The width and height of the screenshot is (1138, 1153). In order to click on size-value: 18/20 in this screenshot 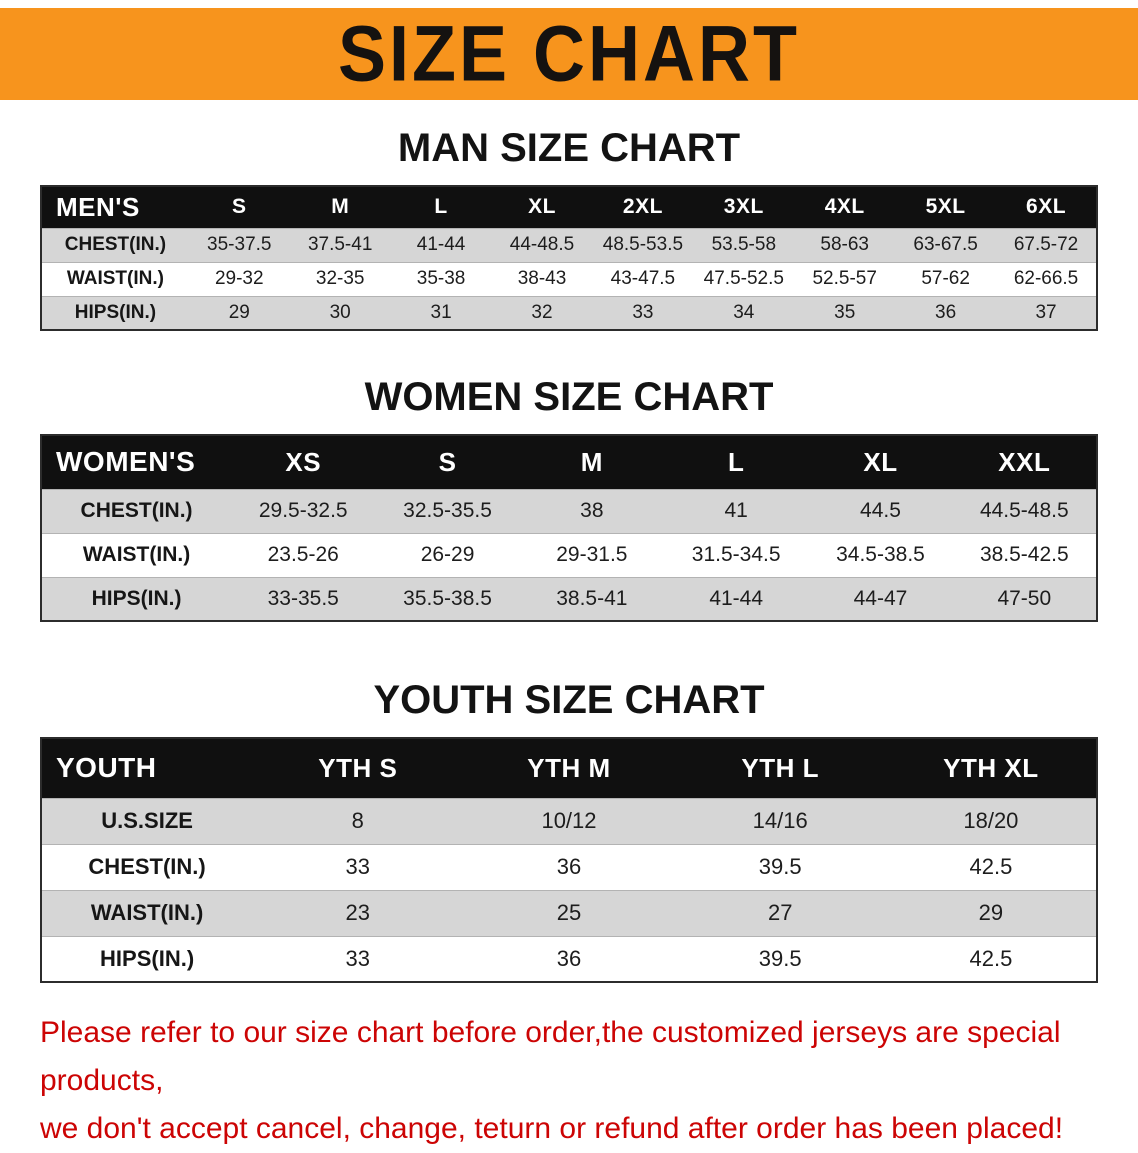, I will do `click(991, 820)`.